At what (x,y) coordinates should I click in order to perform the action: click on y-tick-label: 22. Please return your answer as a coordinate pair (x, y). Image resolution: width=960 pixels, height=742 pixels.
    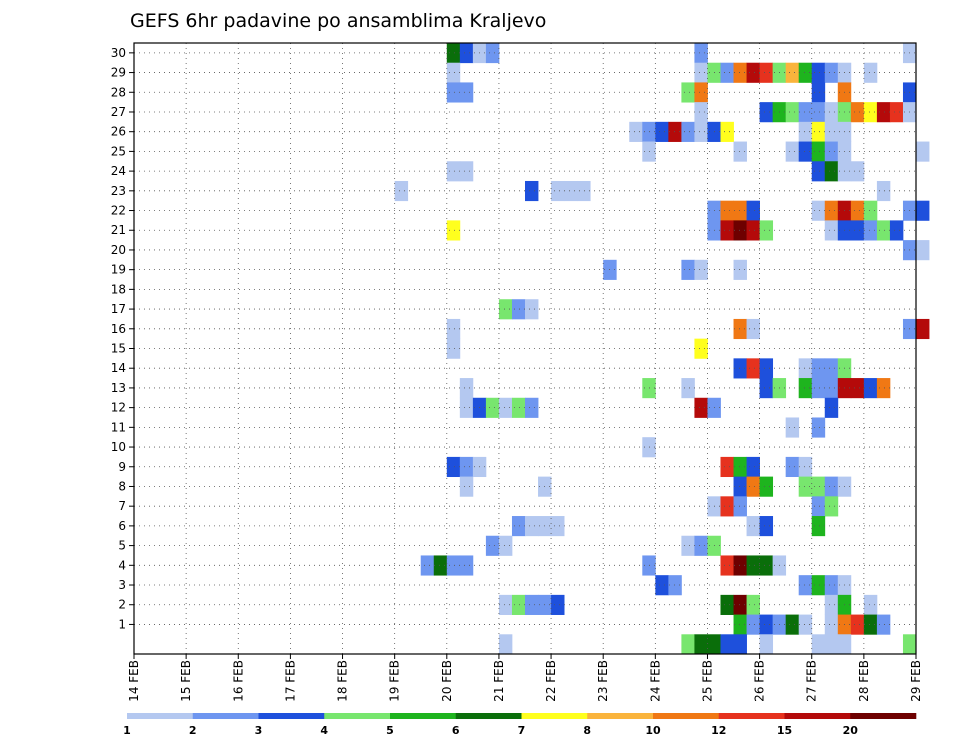
    Looking at the image, I should click on (118, 211).